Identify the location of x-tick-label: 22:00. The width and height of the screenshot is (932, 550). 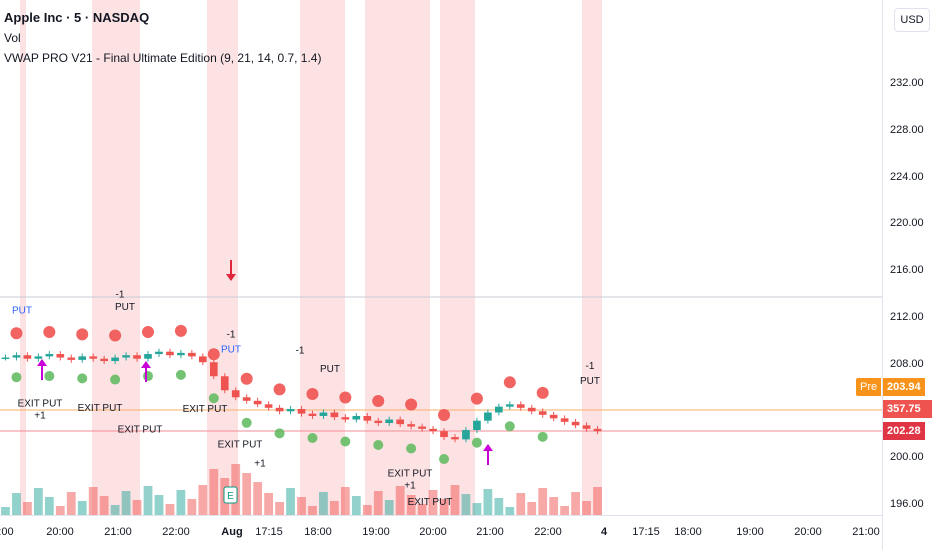
(548, 532).